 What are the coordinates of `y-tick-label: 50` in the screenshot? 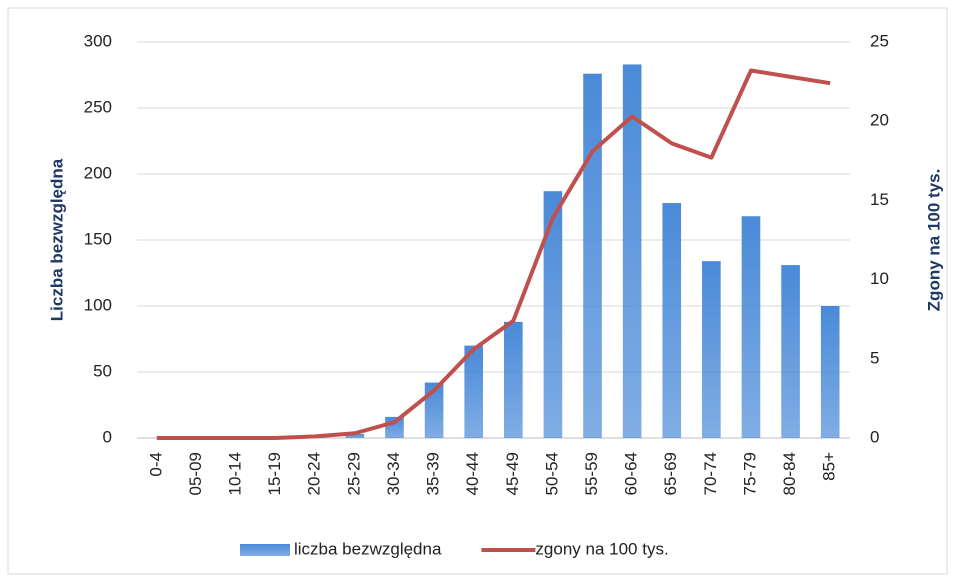 It's located at (102, 370).